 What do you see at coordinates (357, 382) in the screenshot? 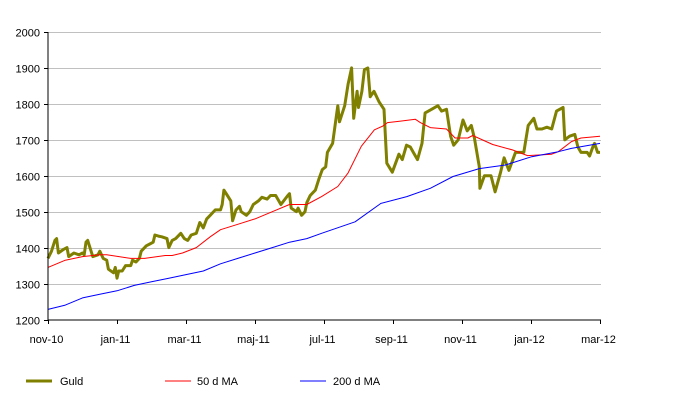
I see `legend-label-200d-ma: 200 d MA` at bounding box center [357, 382].